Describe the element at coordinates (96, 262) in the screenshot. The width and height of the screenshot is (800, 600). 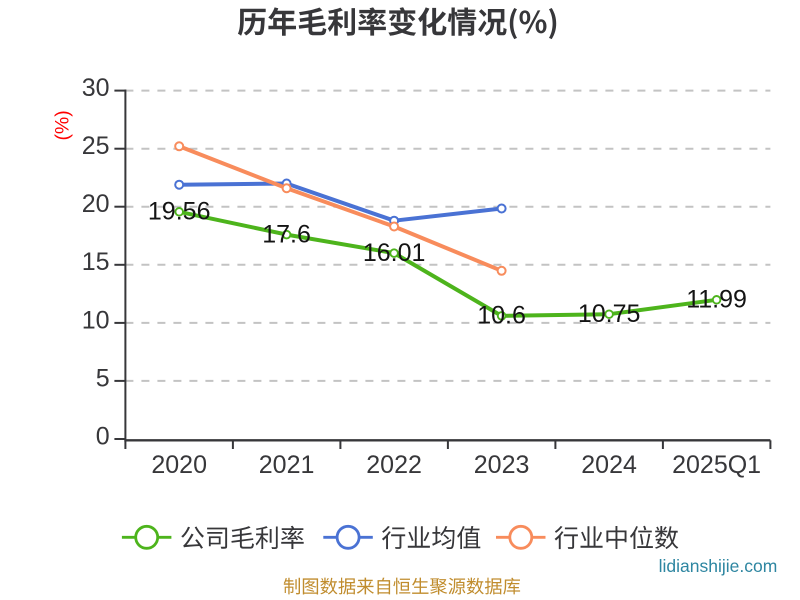
I see `svg-text: 15` at that location.